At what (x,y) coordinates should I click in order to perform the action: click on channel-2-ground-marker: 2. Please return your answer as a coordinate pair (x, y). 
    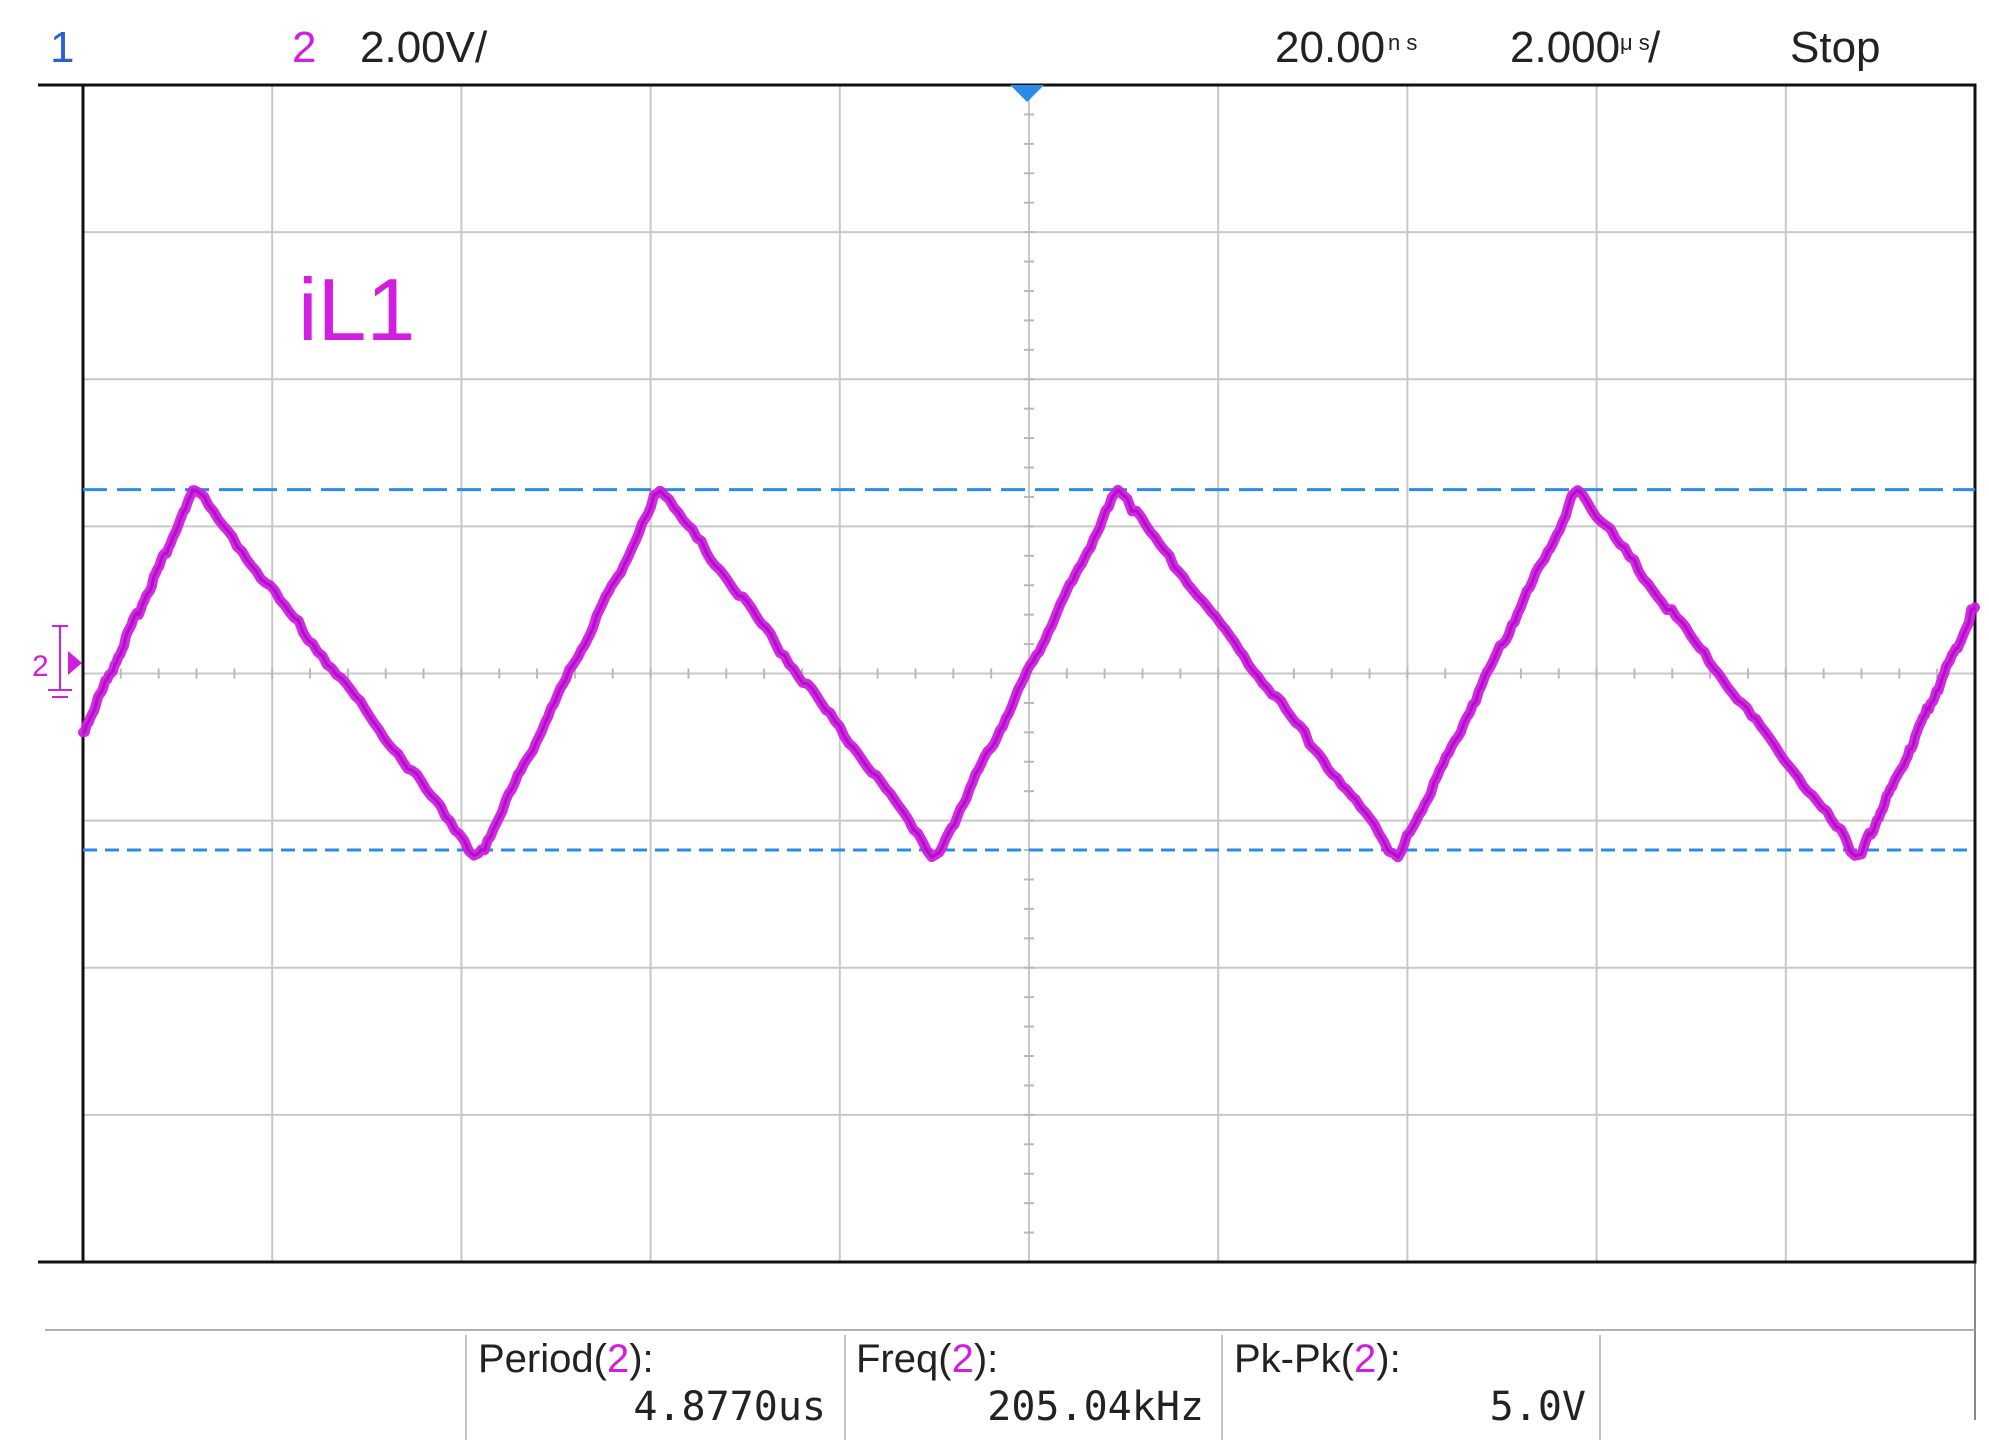
    Looking at the image, I should click on (57, 661).